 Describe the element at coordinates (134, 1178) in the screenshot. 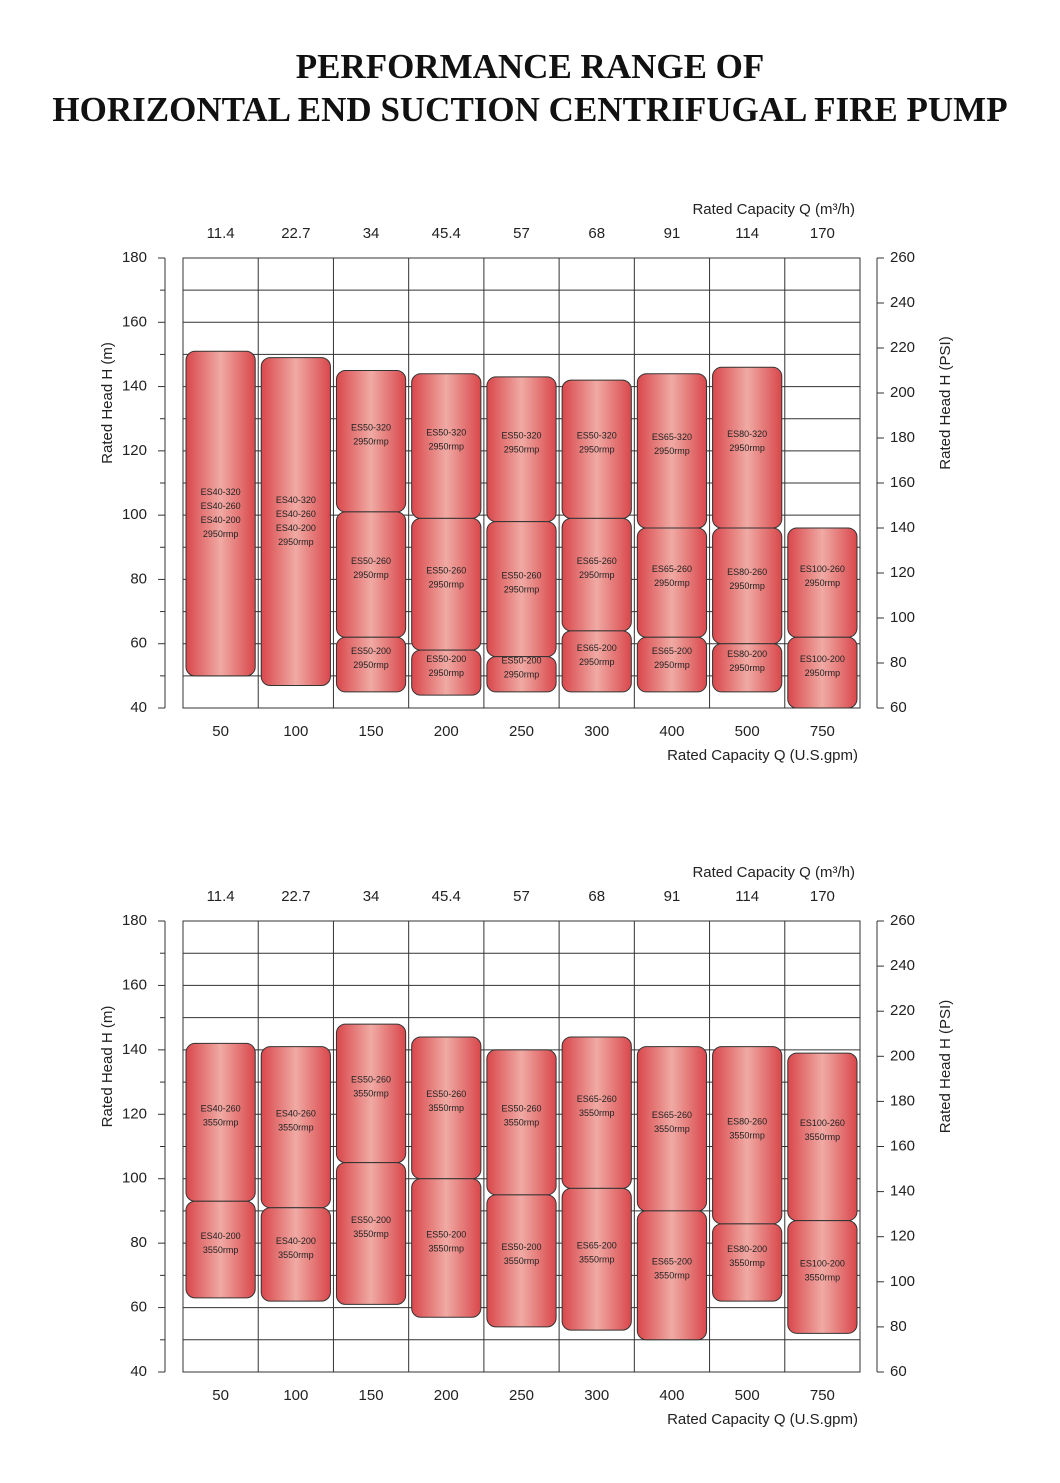

I see `y-tick-label: 100` at that location.